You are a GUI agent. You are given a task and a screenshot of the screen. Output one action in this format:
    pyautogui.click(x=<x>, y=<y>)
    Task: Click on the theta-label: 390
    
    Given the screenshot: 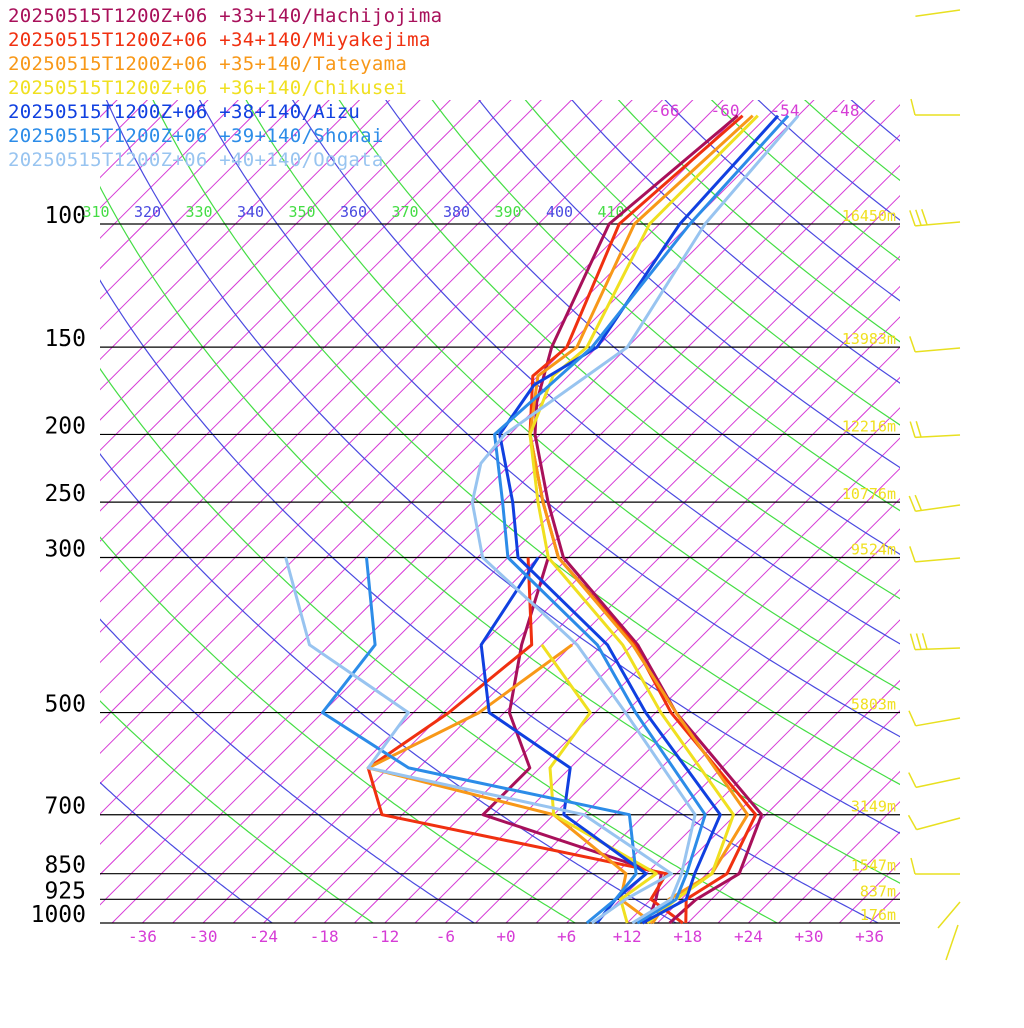 What is the action you would take?
    pyautogui.click(x=507, y=212)
    